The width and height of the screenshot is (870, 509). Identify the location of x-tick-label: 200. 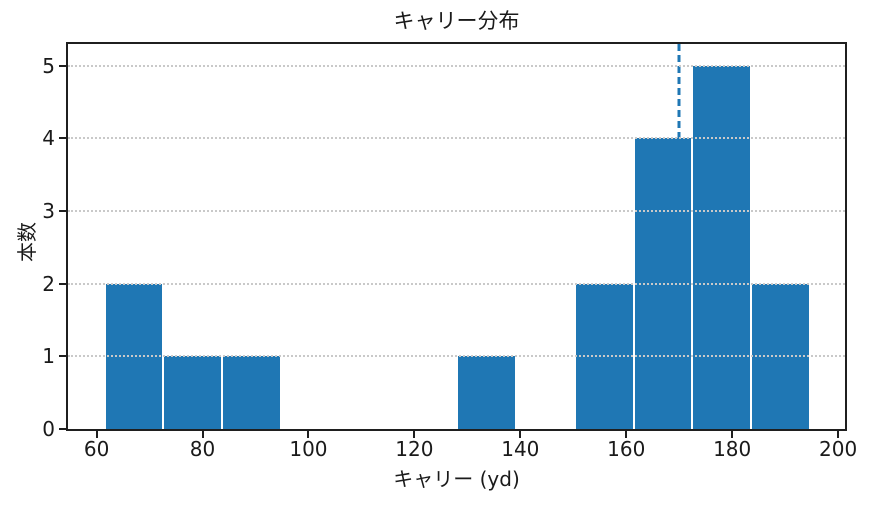
(838, 449).